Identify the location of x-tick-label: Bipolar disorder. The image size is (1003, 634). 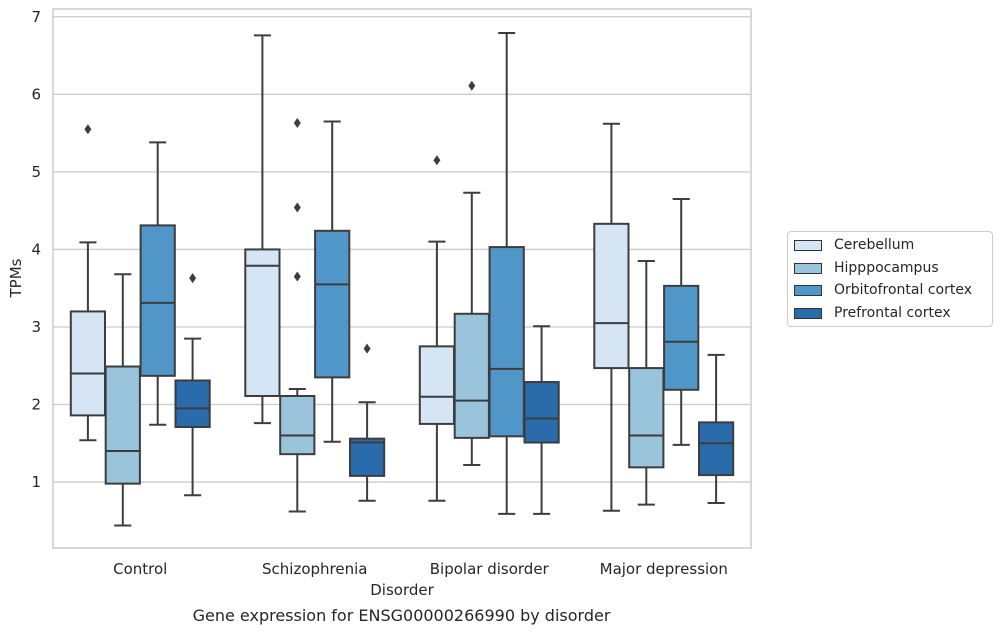
(490, 569).